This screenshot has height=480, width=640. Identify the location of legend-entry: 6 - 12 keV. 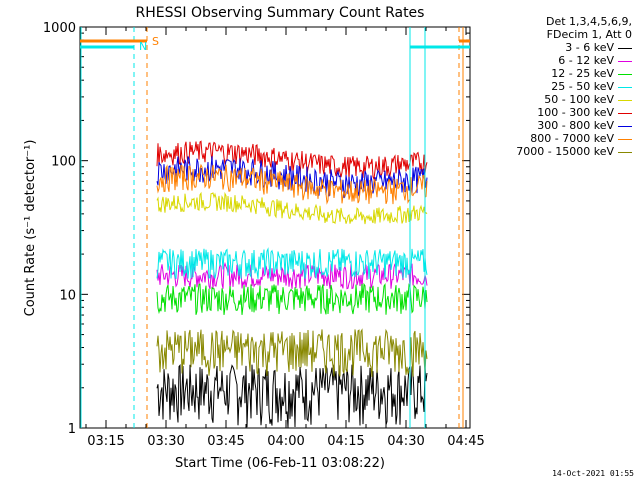
(595, 60).